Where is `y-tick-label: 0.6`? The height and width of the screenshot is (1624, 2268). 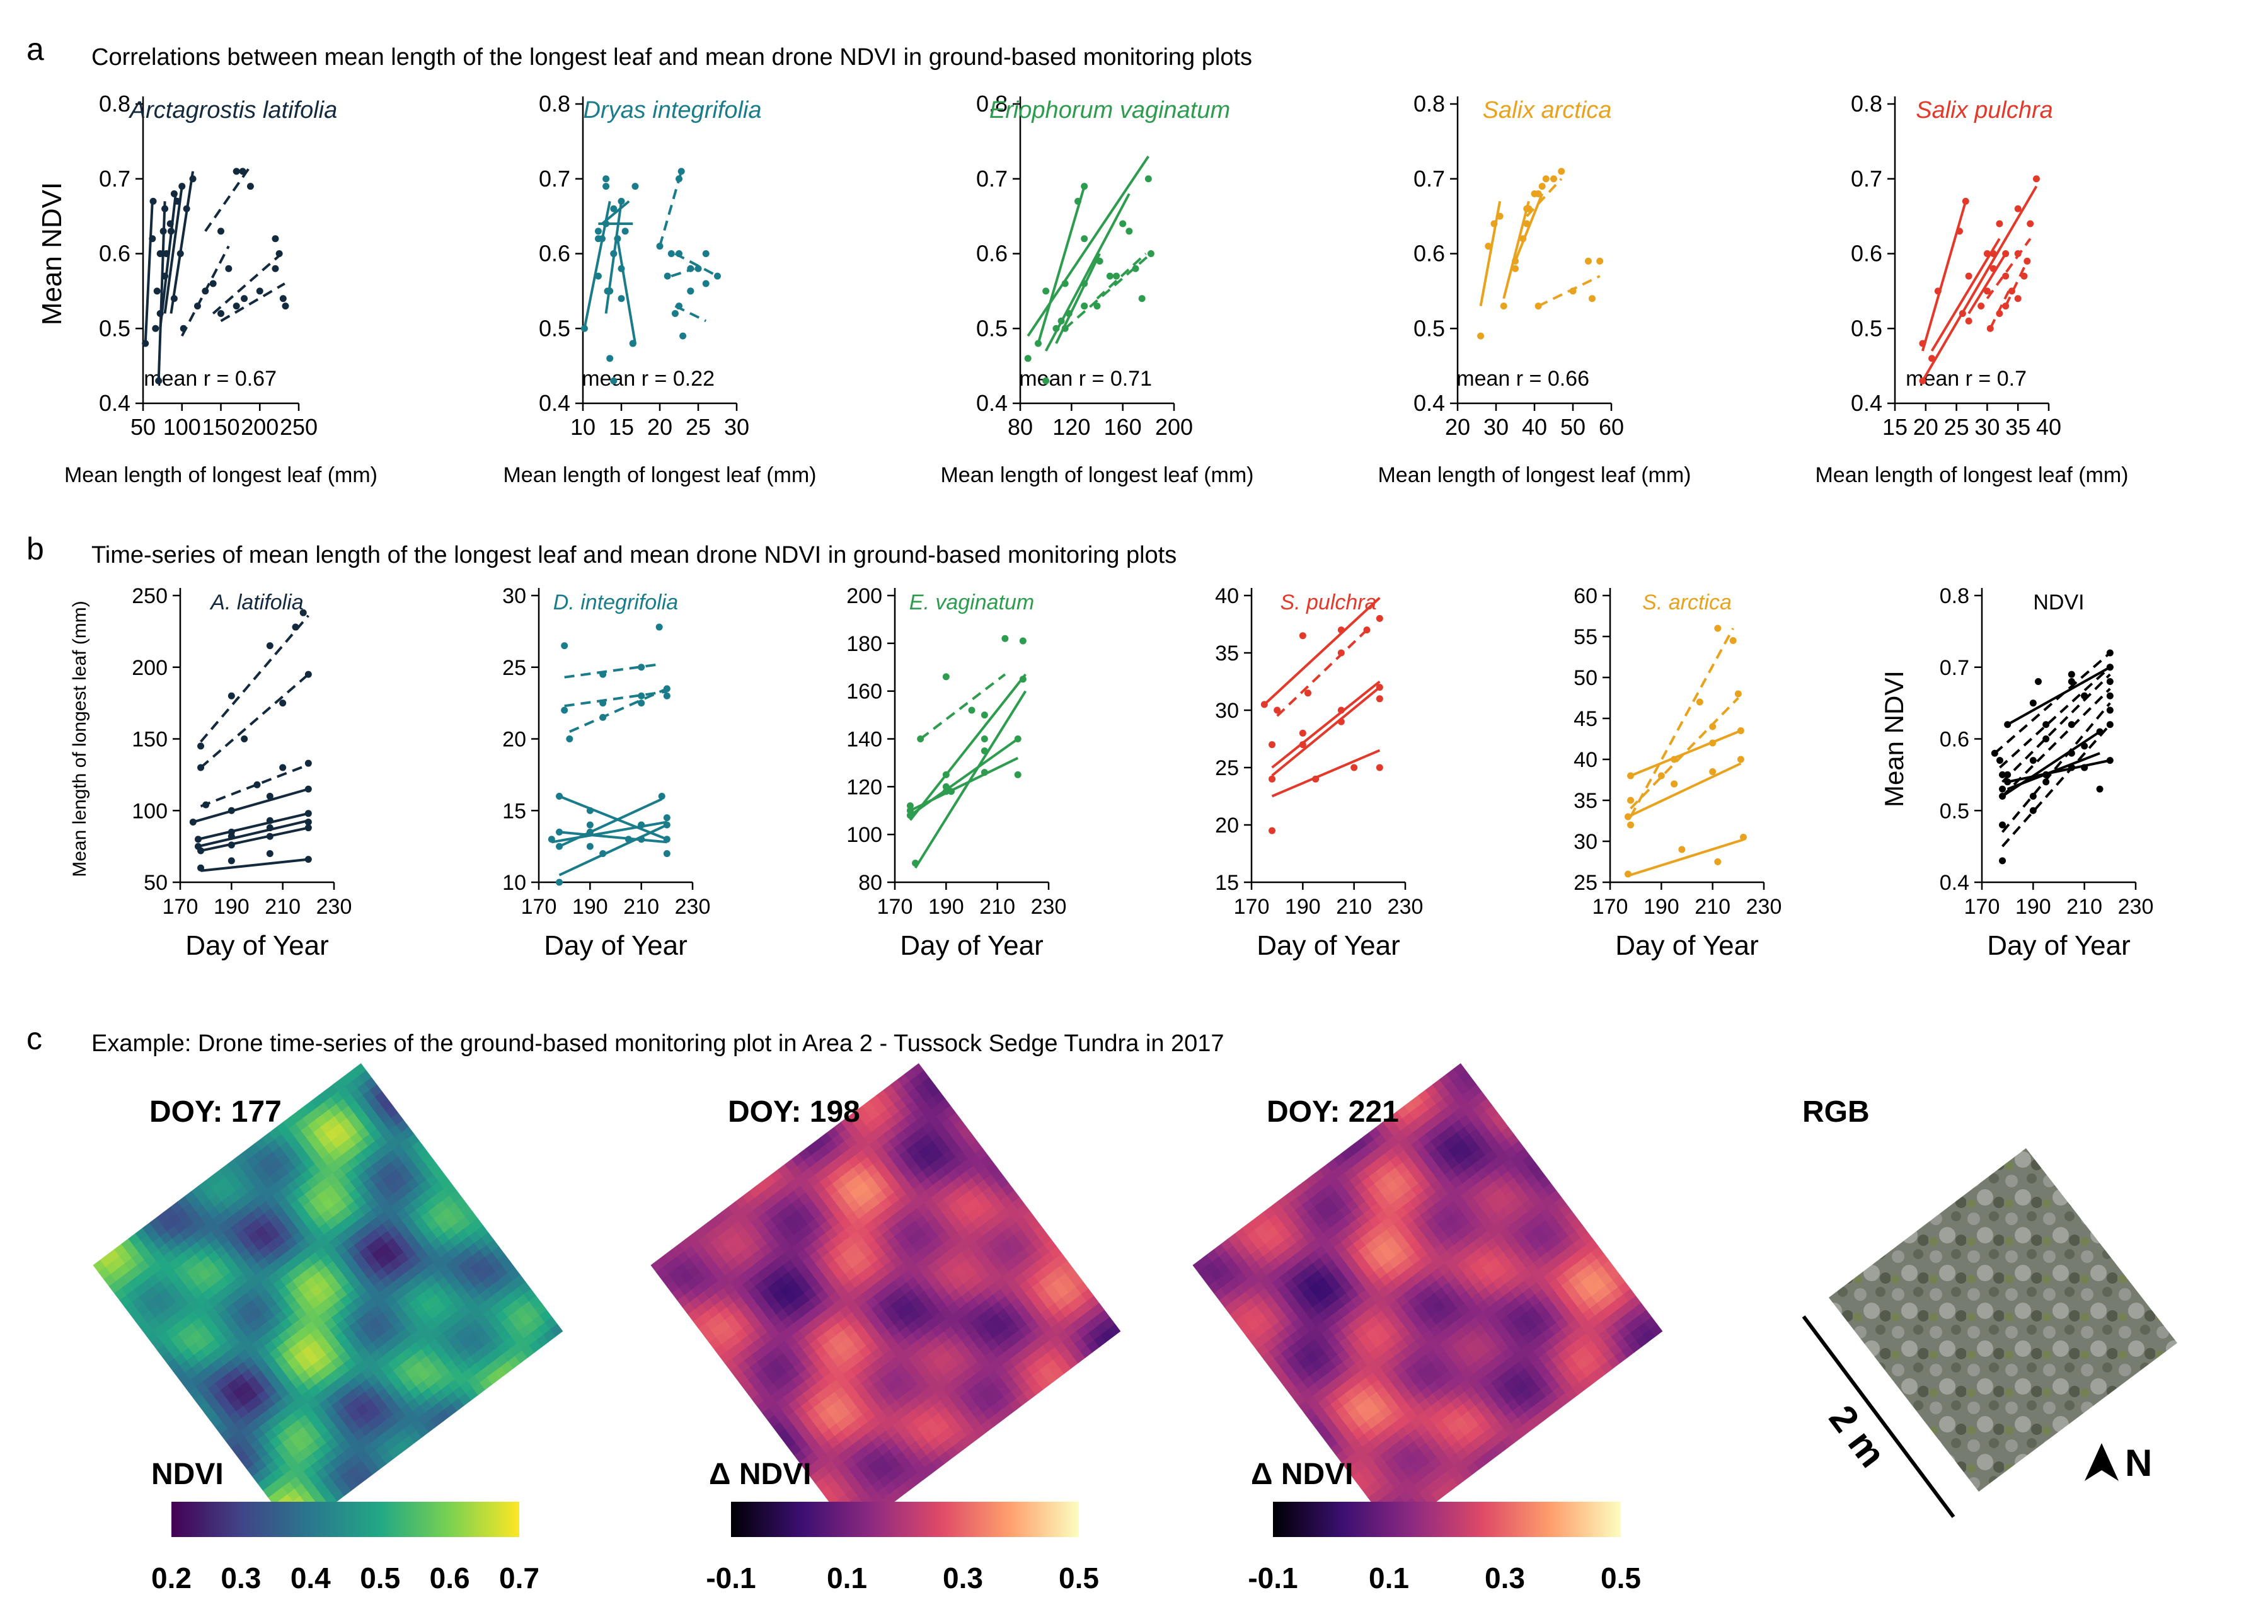 y-tick-label: 0.6 is located at coordinates (992, 254).